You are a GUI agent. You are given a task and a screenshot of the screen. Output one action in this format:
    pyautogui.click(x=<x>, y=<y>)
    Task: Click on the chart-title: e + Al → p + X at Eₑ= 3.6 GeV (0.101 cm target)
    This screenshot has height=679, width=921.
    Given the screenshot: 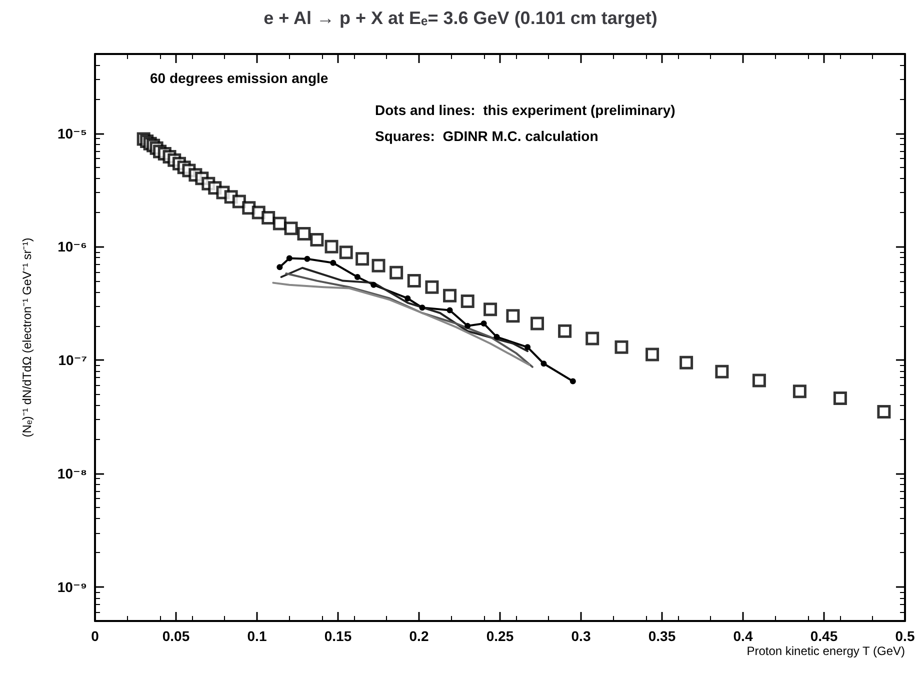 What is the action you would take?
    pyautogui.click(x=461, y=18)
    